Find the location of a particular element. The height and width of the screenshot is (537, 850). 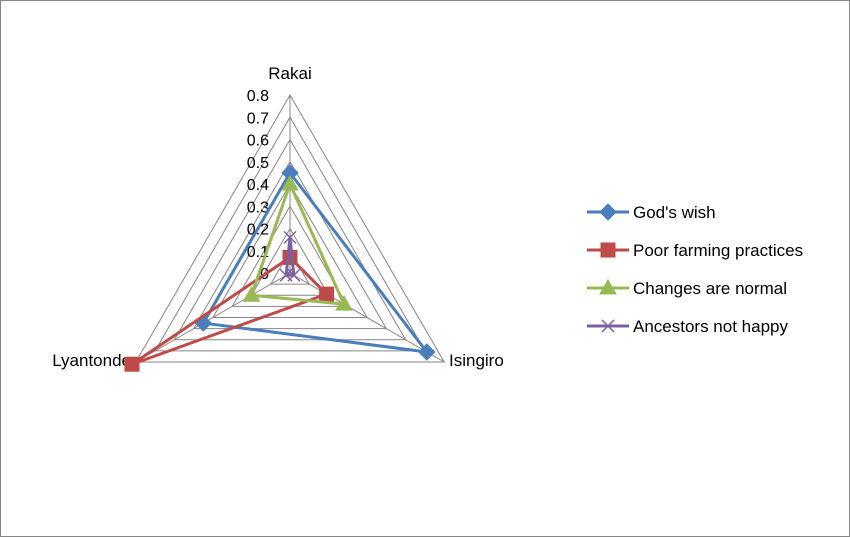

legend-label: God's wish is located at coordinates (674, 212).